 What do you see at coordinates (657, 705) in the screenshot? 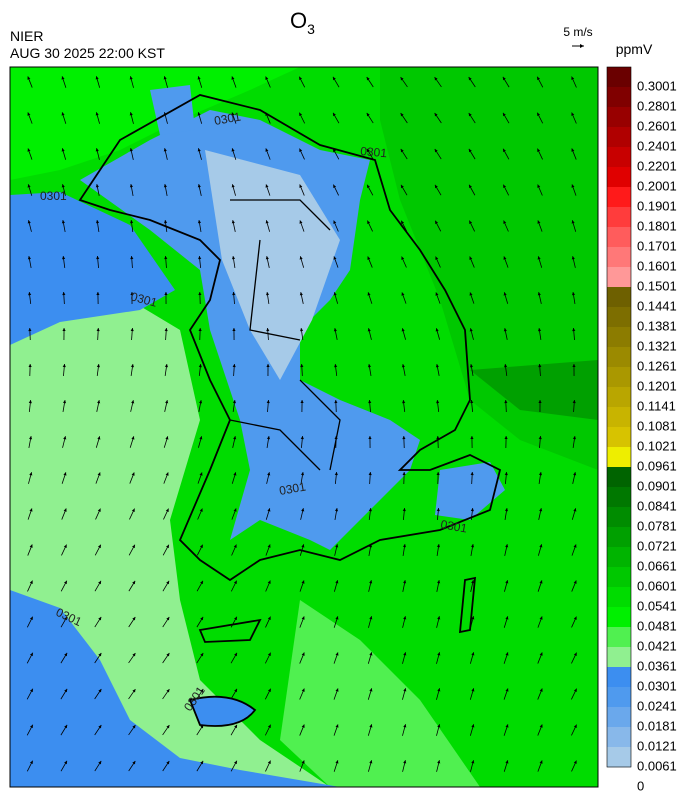
I see `colorbar-label: 0.0241` at bounding box center [657, 705].